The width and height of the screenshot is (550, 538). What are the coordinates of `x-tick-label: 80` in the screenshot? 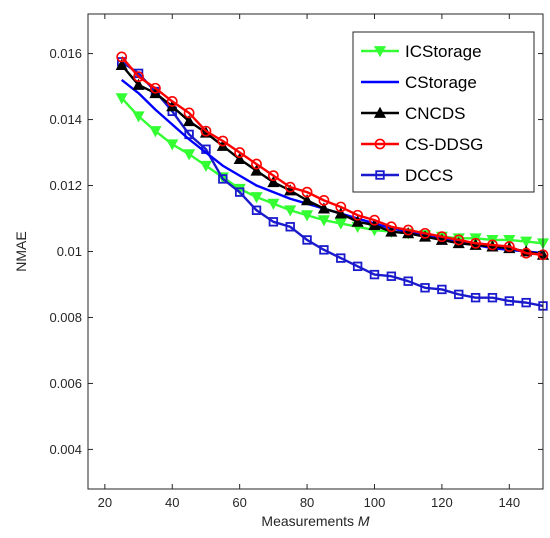 It's located at (307, 502).